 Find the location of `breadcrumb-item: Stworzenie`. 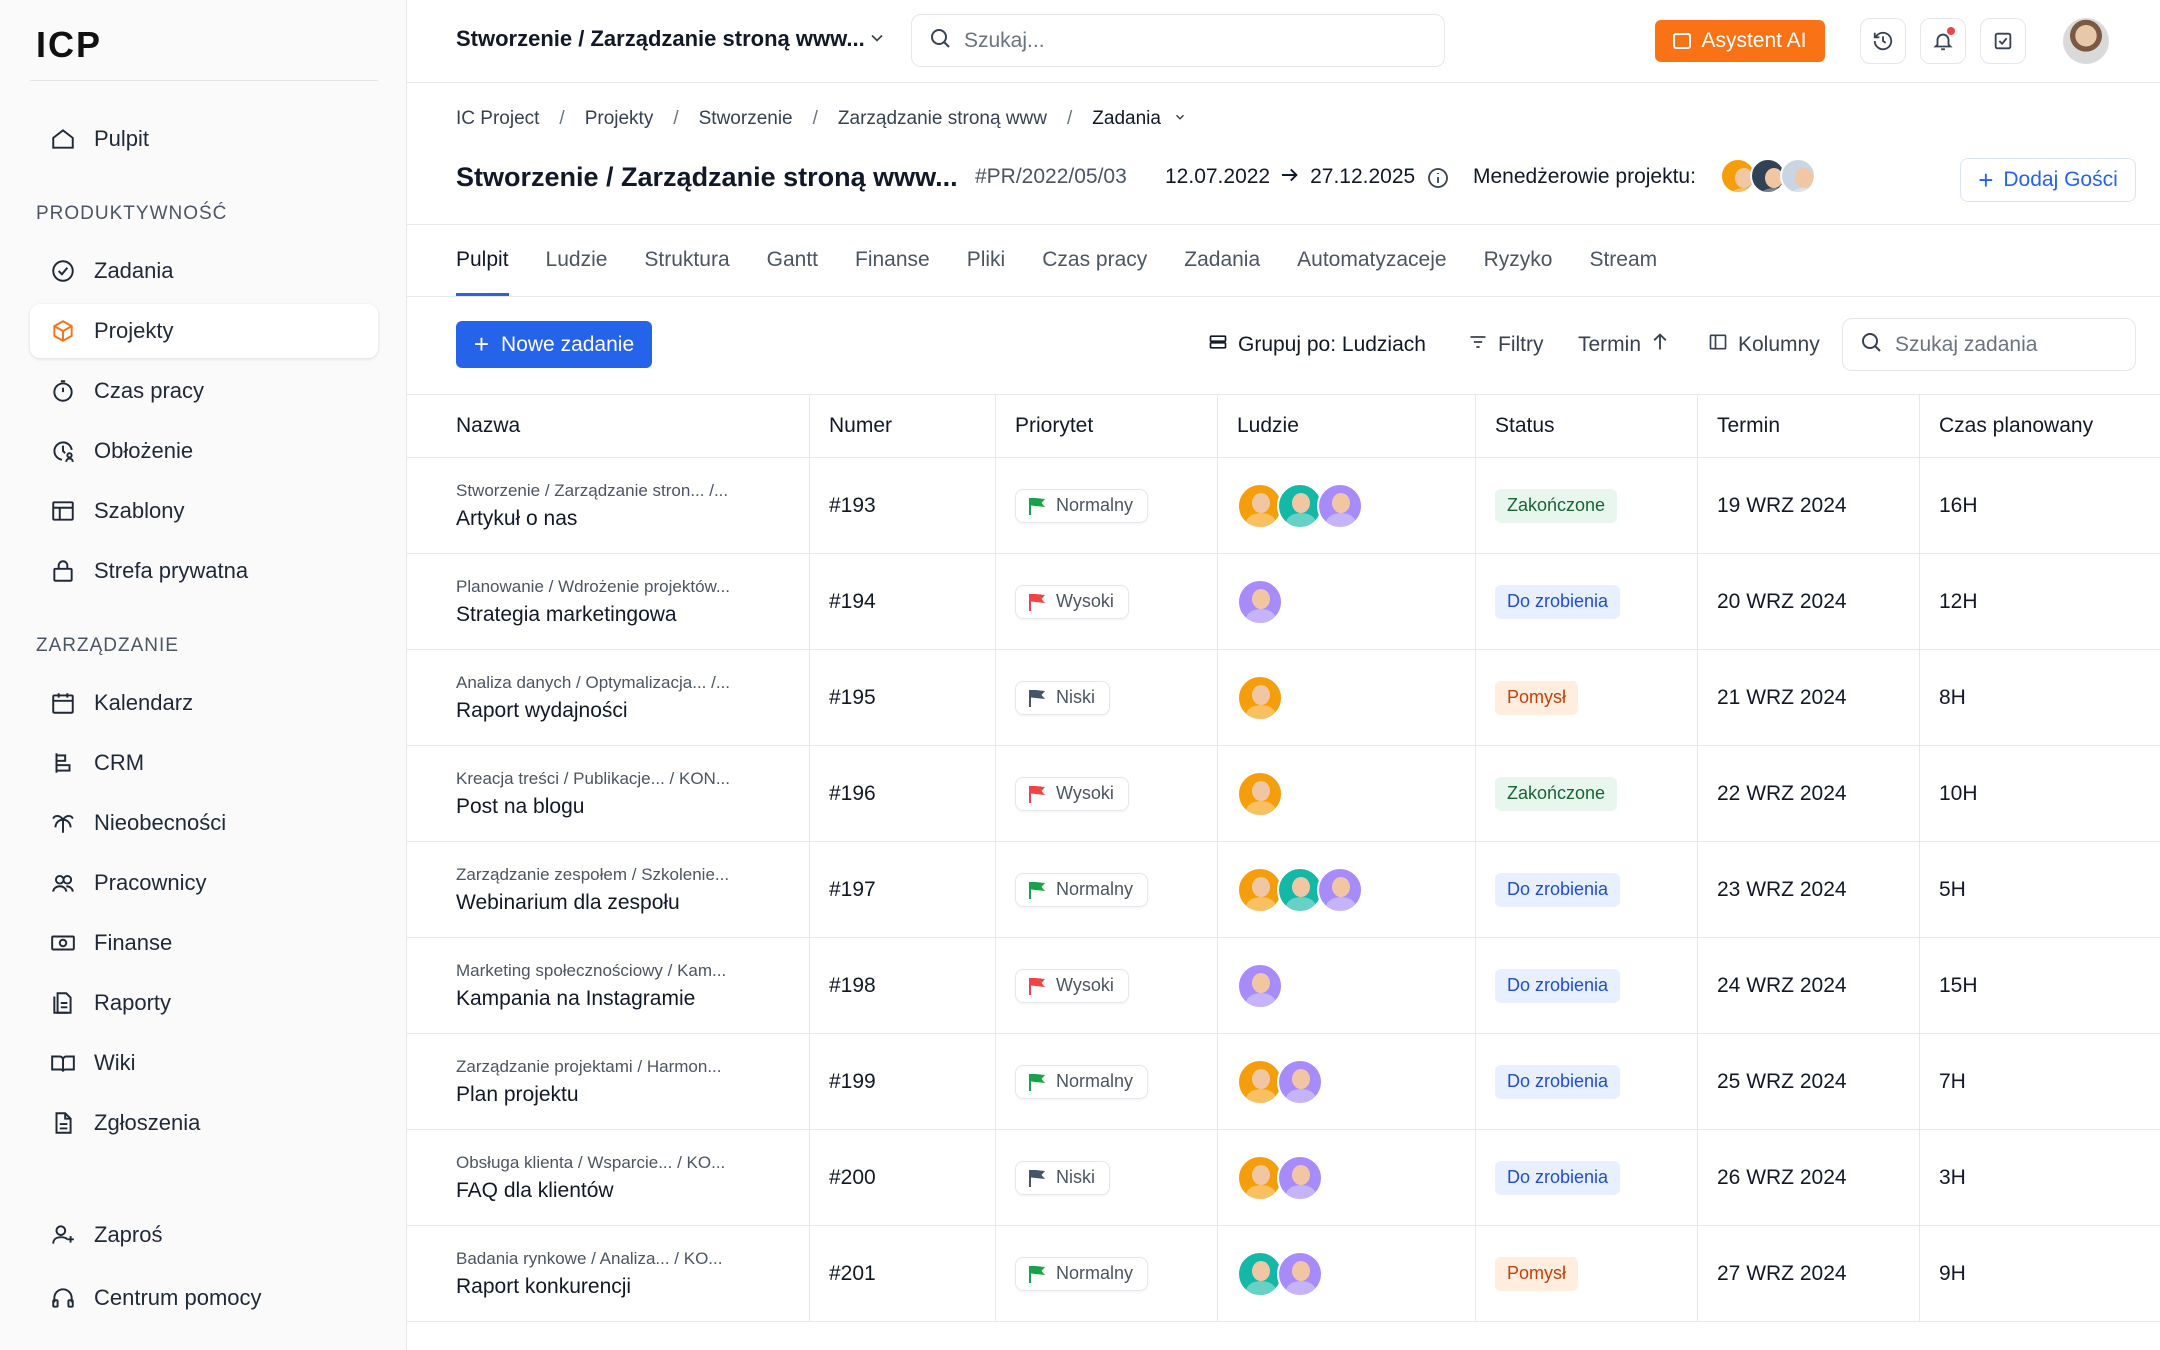

breadcrumb-item: Stworzenie is located at coordinates (745, 118).